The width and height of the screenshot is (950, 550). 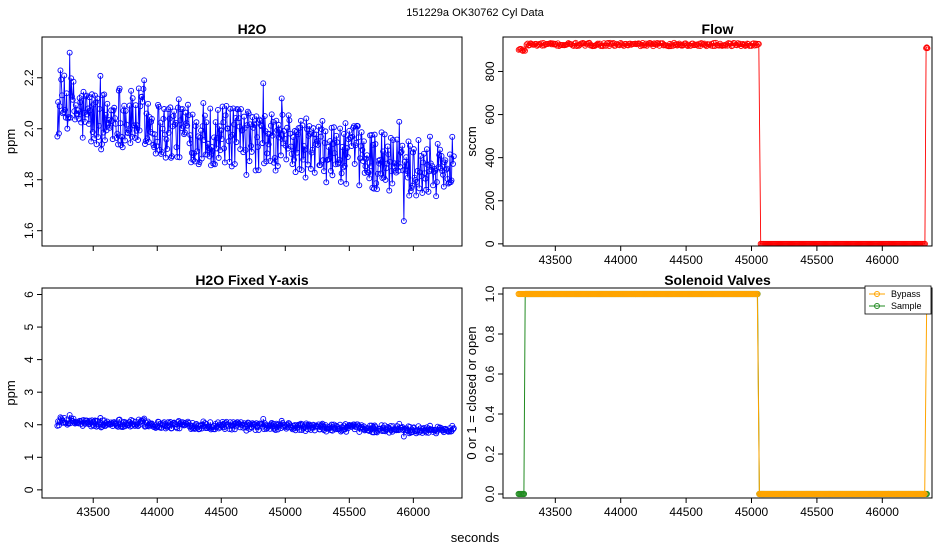 What do you see at coordinates (906, 306) in the screenshot?
I see `legend-label: Sample` at bounding box center [906, 306].